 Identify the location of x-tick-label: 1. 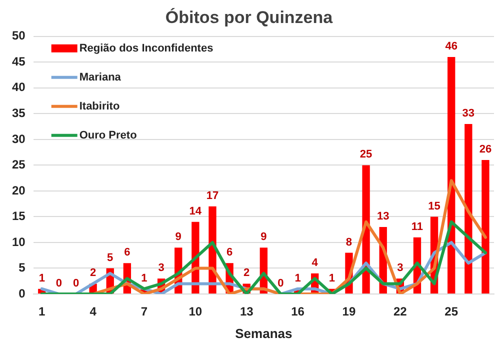
(42, 311).